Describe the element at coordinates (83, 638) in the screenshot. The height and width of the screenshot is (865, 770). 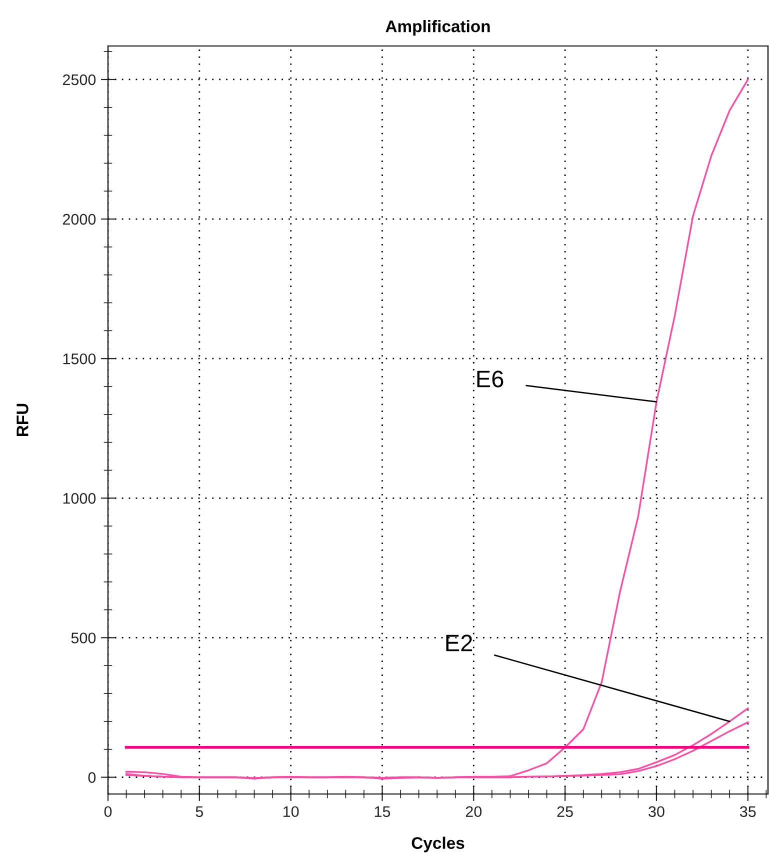
I see `y-tick-label: 500` at that location.